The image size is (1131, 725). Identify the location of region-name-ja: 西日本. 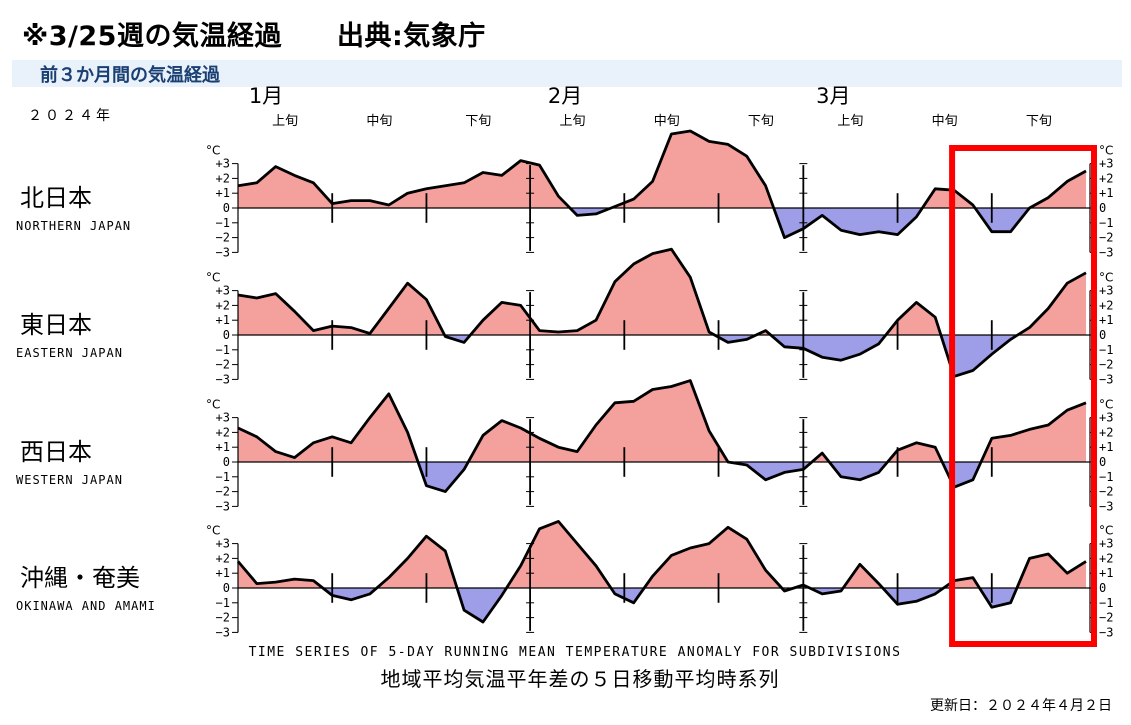
(56, 452).